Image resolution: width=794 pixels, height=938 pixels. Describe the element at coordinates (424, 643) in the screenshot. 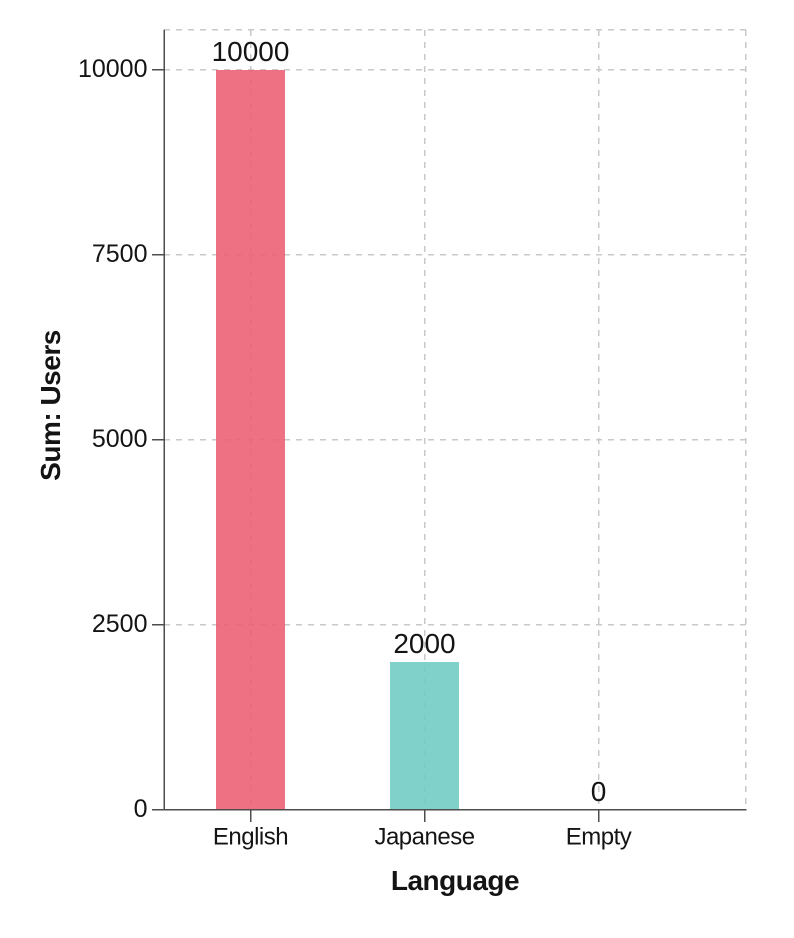

I see `svg-text: 2000` at that location.